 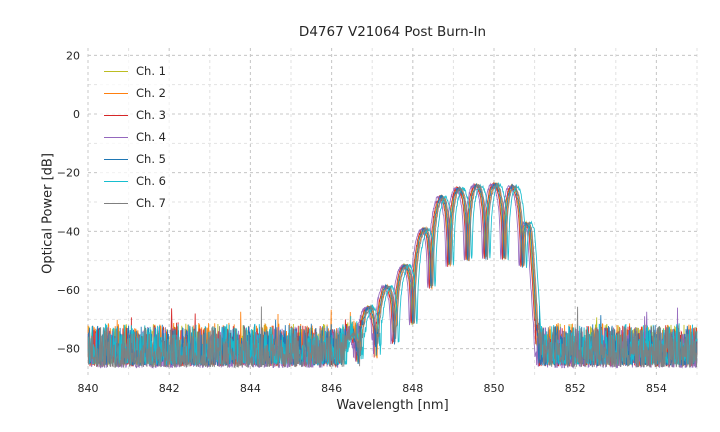 What do you see at coordinates (135, 203) in the screenshot?
I see `legend-item-ch-7: Ch. 7` at bounding box center [135, 203].